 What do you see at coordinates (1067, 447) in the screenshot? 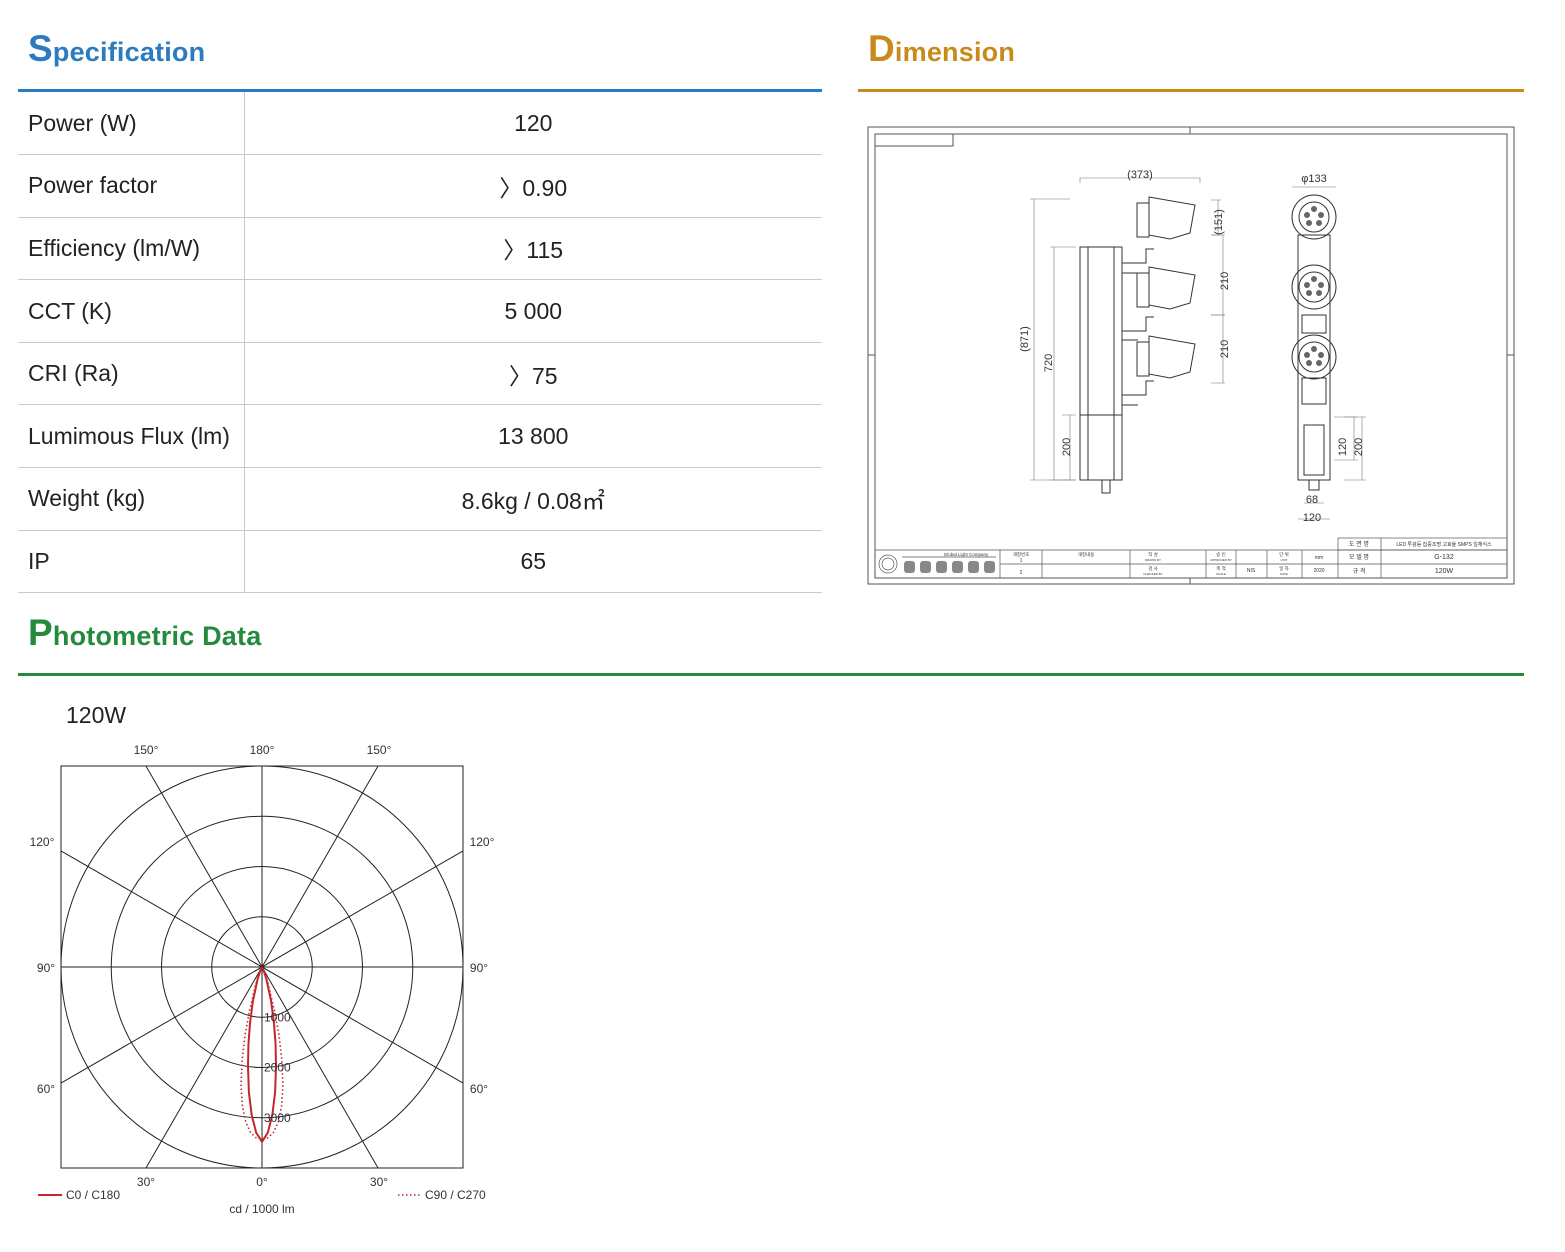
I see `dim-base-height: 200` at bounding box center [1067, 447].